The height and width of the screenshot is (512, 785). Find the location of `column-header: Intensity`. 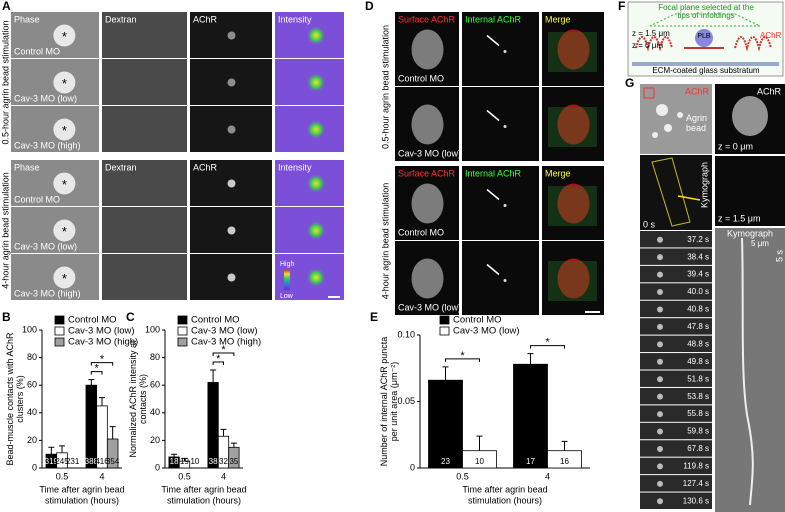

column-header: Intensity is located at coordinates (295, 167).